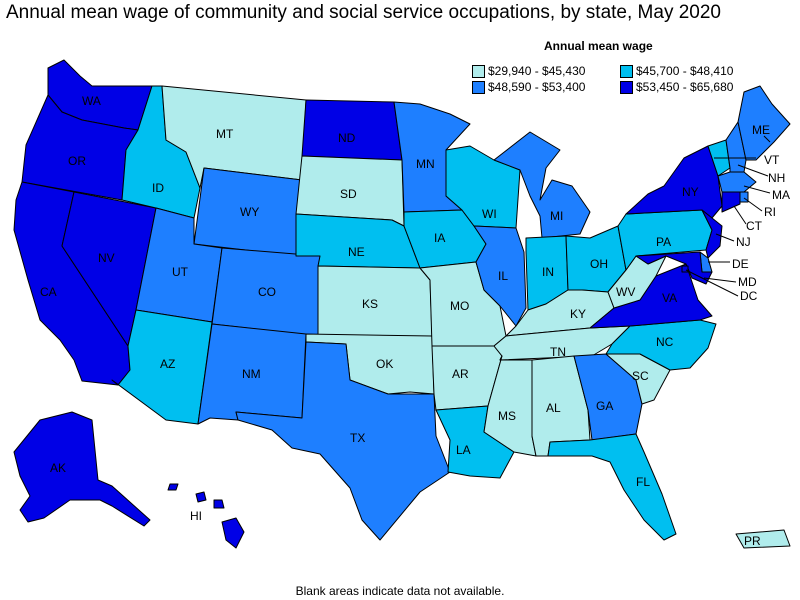 This screenshot has height=600, width=800. Describe the element at coordinates (763, 539) in the screenshot. I see `state-pr` at that location.